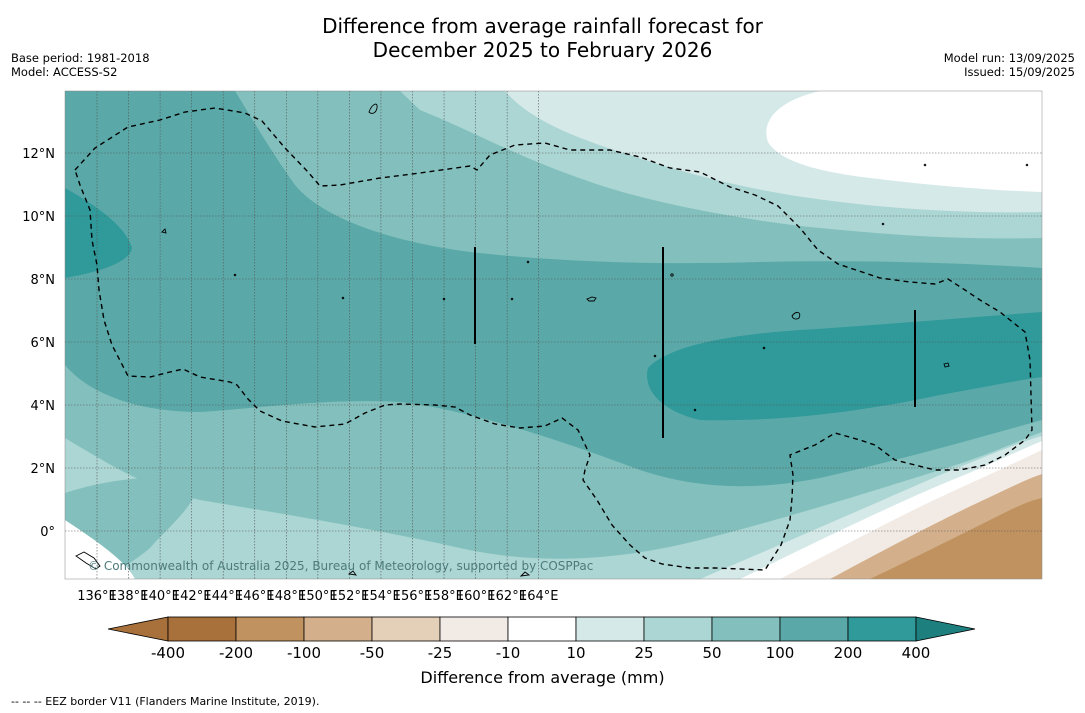  What do you see at coordinates (43, 343) in the screenshot?
I see `latitude-tick-label: 6°N` at bounding box center [43, 343].